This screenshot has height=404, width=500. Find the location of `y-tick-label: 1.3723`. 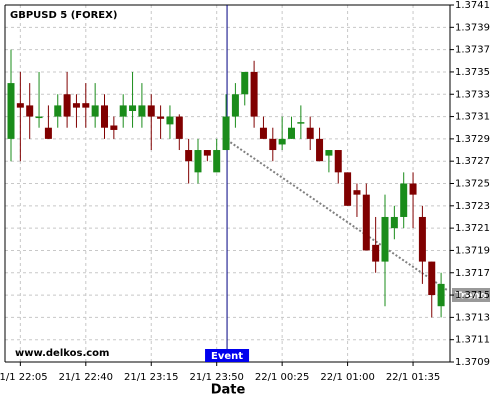

y-tick-label: 1.3723 is located at coordinates (472, 206).